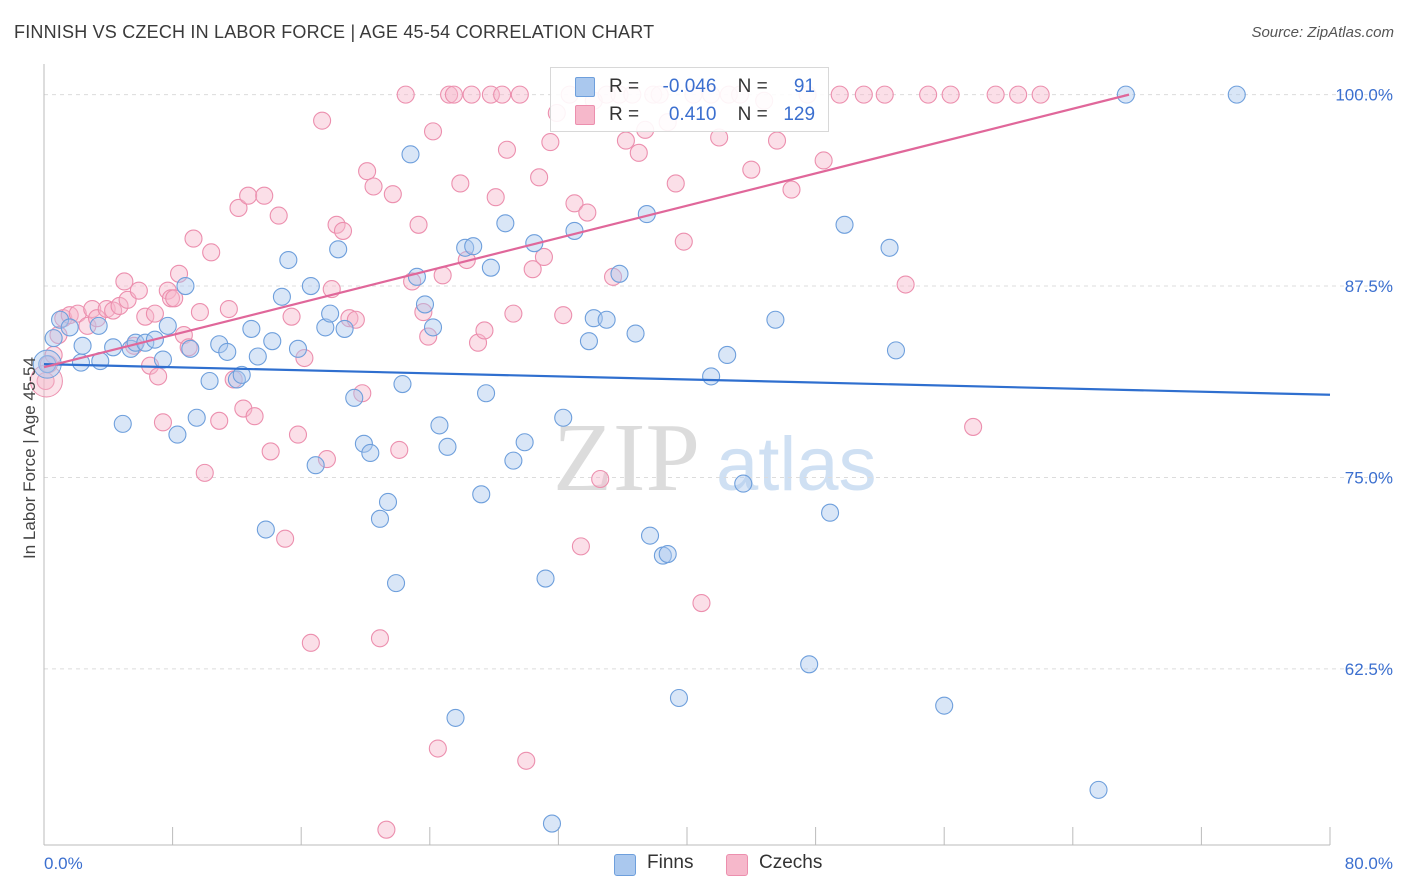  What do you see at coordinates (737, 865) in the screenshot?
I see `czechs-legend-swatch` at bounding box center [737, 865].